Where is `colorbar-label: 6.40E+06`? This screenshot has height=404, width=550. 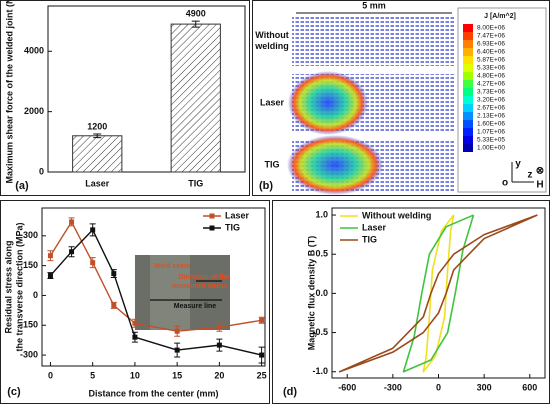 colorbar-label: 6.40E+06 is located at coordinates (491, 52).